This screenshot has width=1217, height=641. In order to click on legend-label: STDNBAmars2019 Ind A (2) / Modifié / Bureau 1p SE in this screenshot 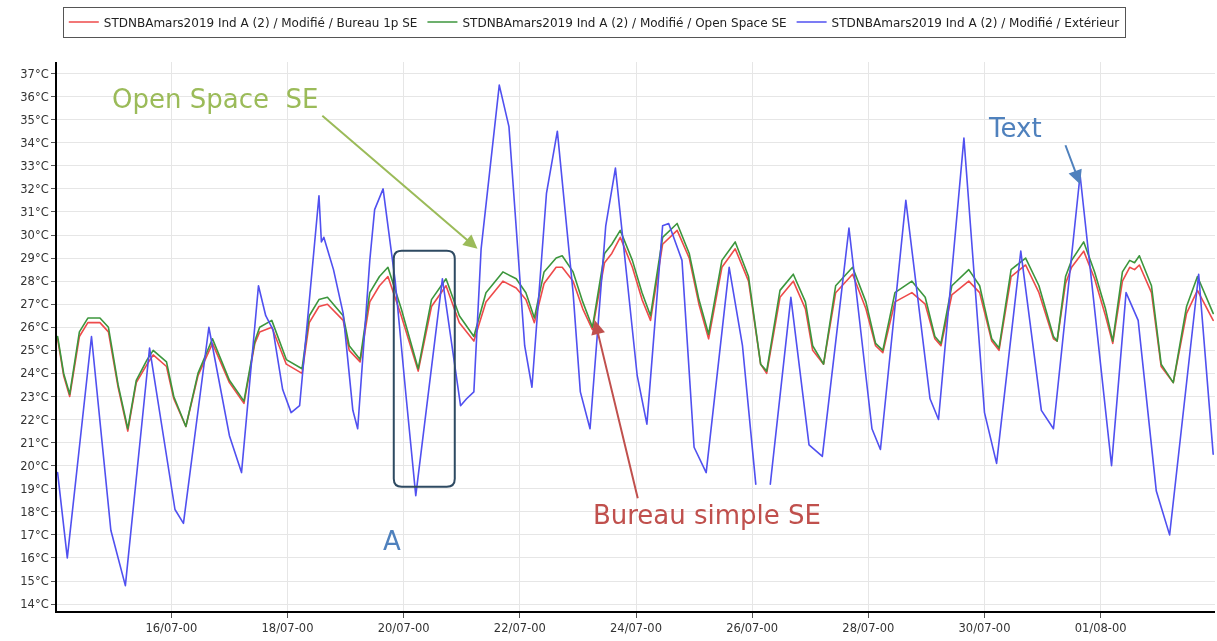, I will do `click(260, 22)`.